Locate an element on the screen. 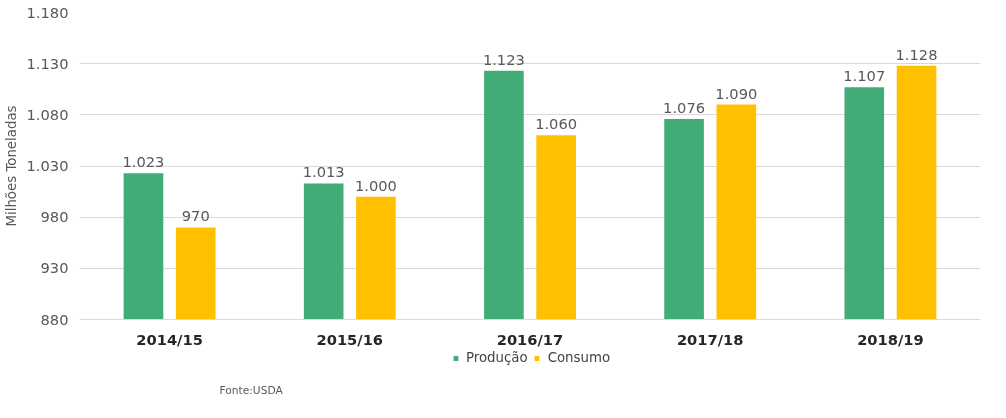 The image size is (1006, 418). y-tick-label: 1.180 is located at coordinates (47, 12).